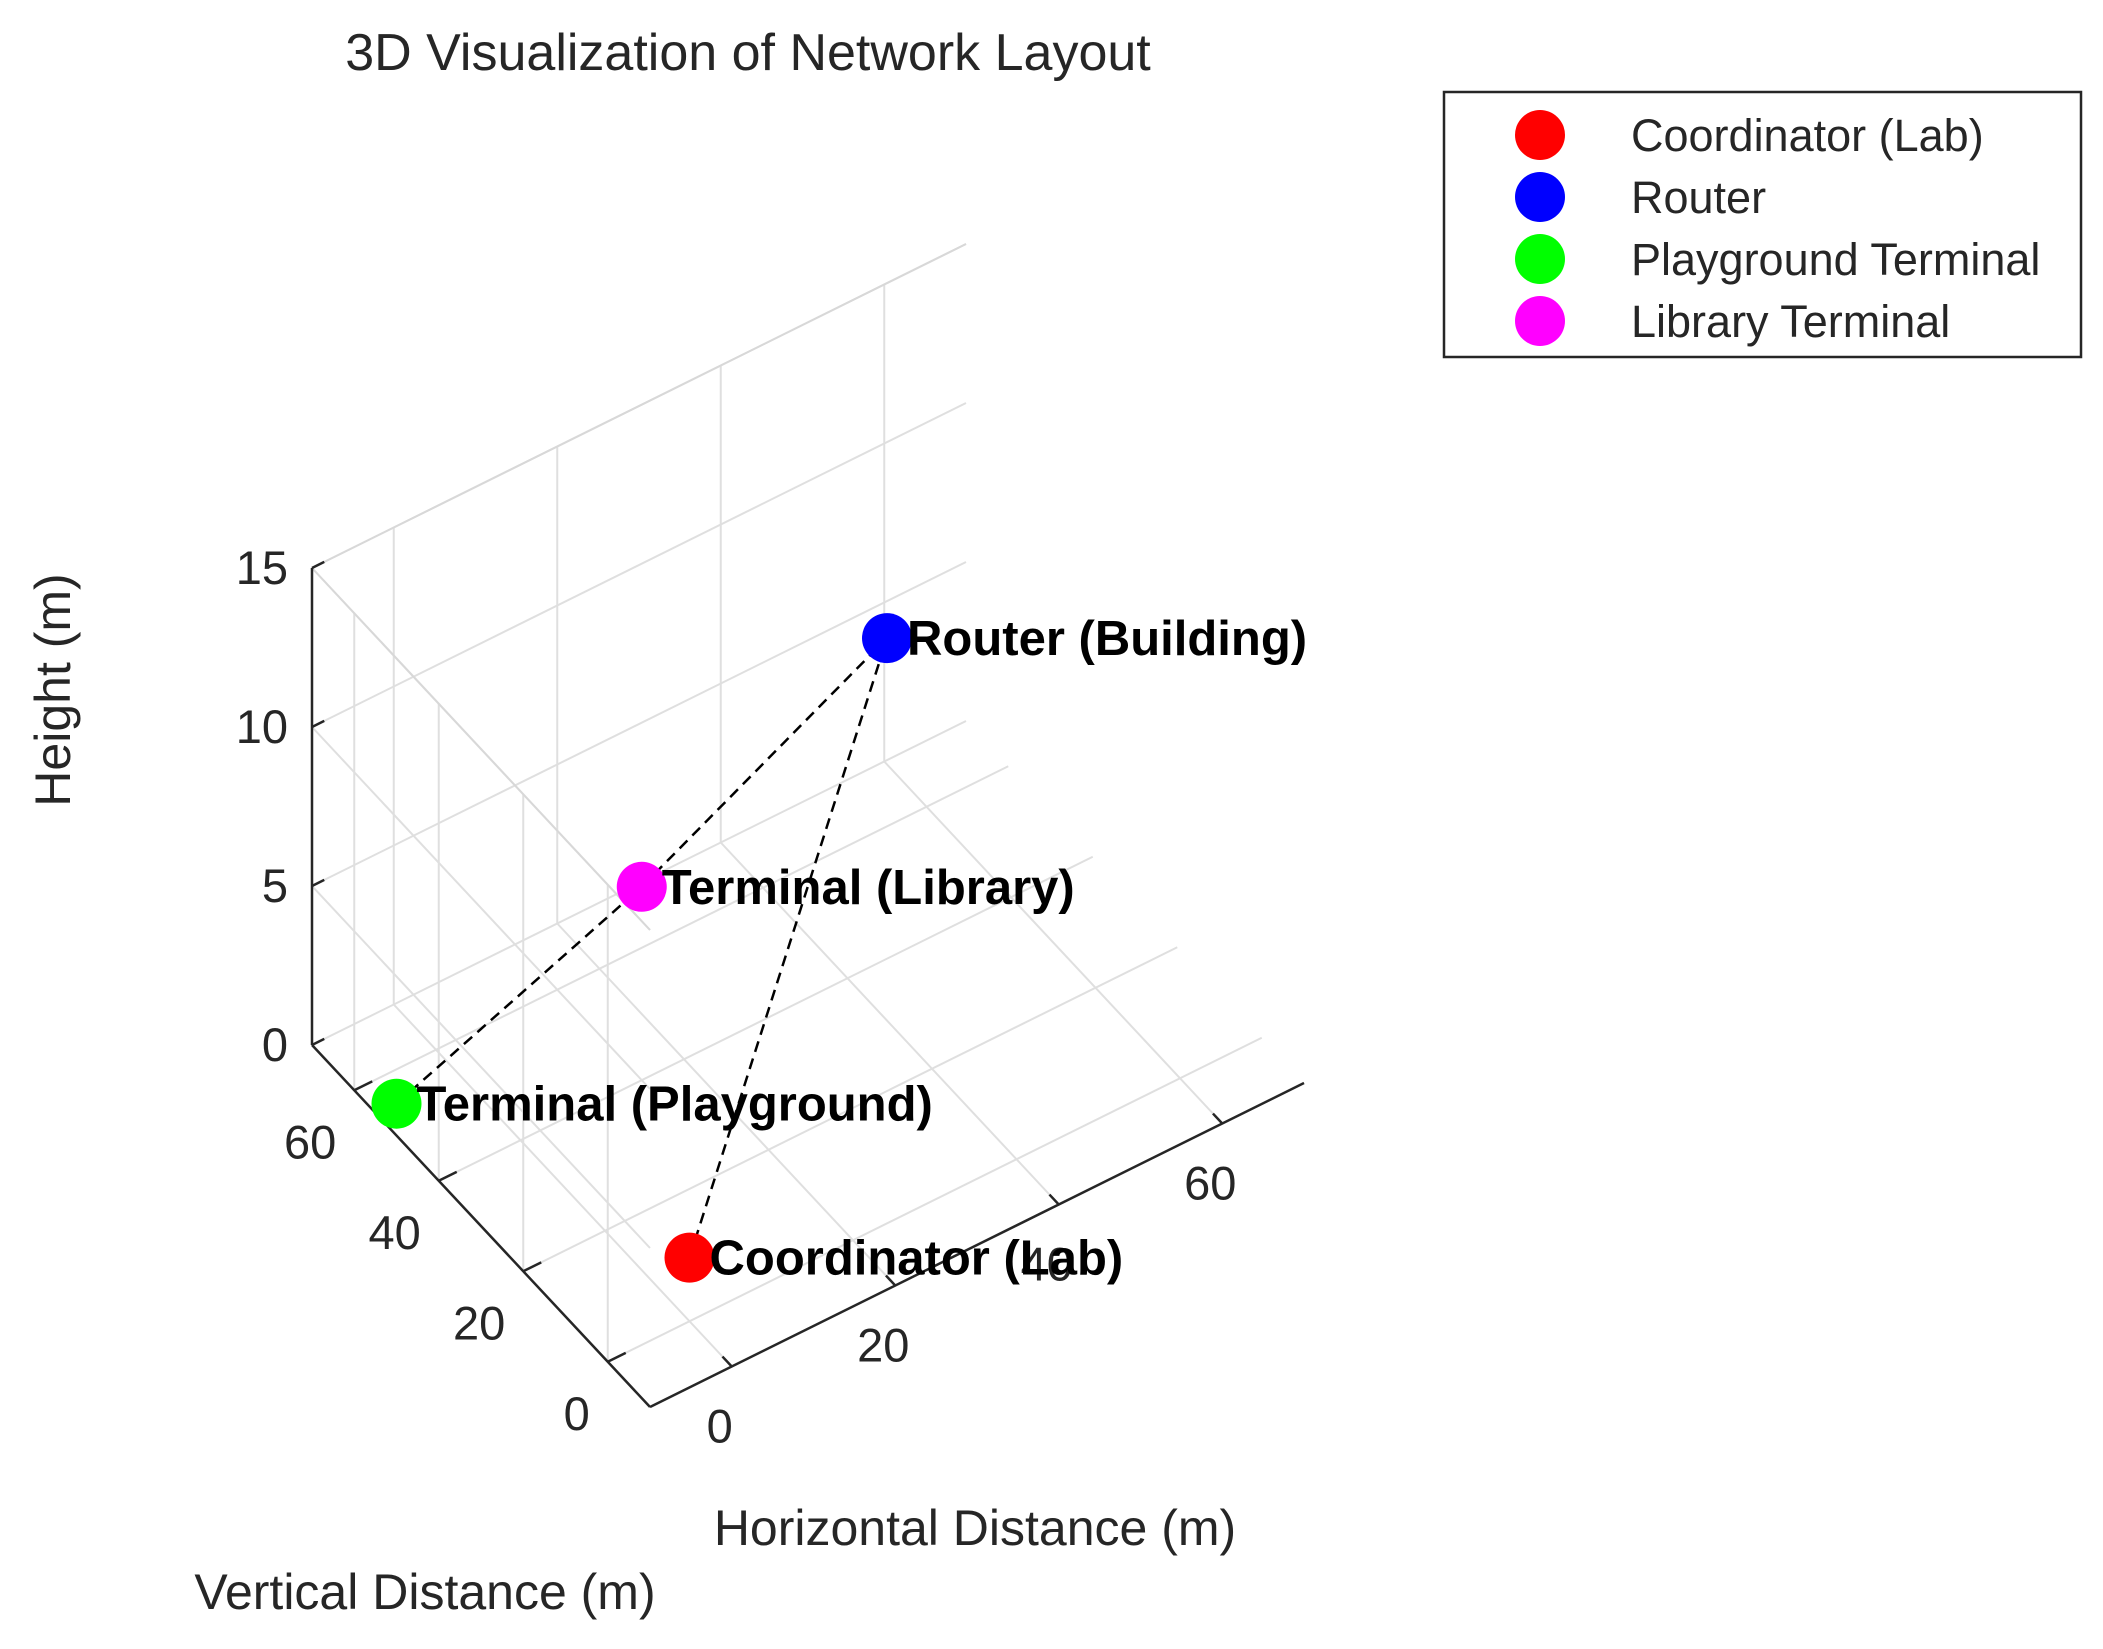 This screenshot has height=1649, width=2103. I want to click on y-tick-label: 0, so click(577, 1413).